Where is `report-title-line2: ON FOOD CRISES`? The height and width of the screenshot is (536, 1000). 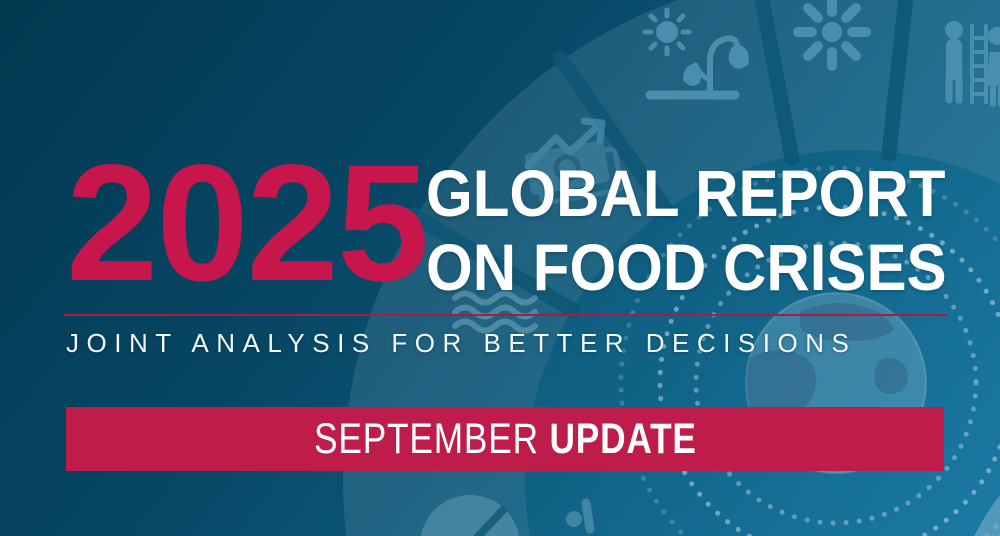
report-title-line2: ON FOOD CRISES is located at coordinates (686, 267).